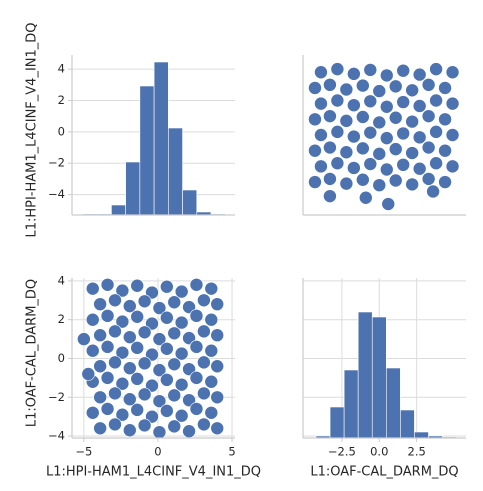 The height and width of the screenshot is (491, 483). I want to click on panel: −2.5 0.0 2.5 L1:OAF-CAL_DARM_DQ, so click(384, 379).